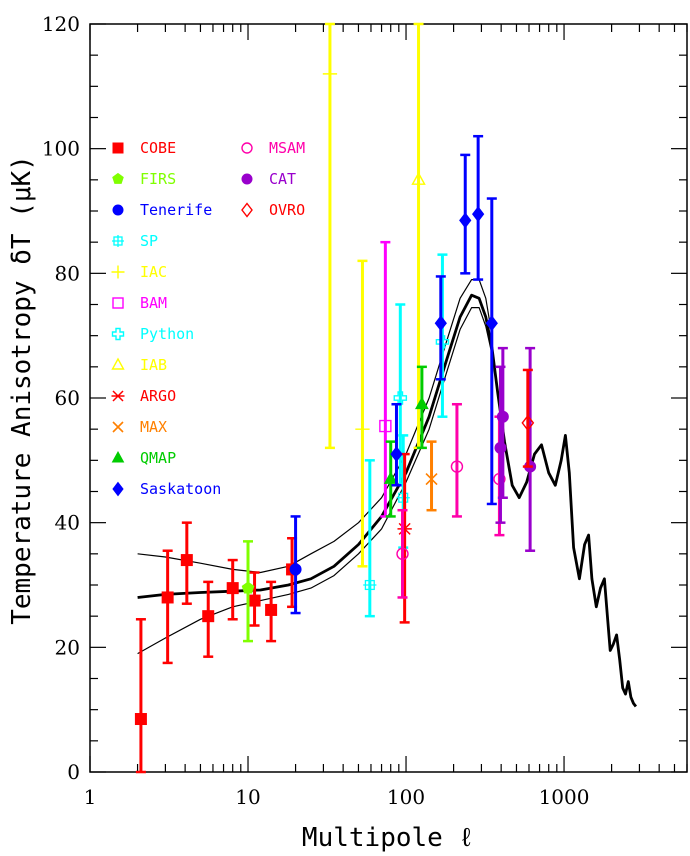  Describe the element at coordinates (158, 458) in the screenshot. I see `legend-label-qmap: QMAP` at that location.